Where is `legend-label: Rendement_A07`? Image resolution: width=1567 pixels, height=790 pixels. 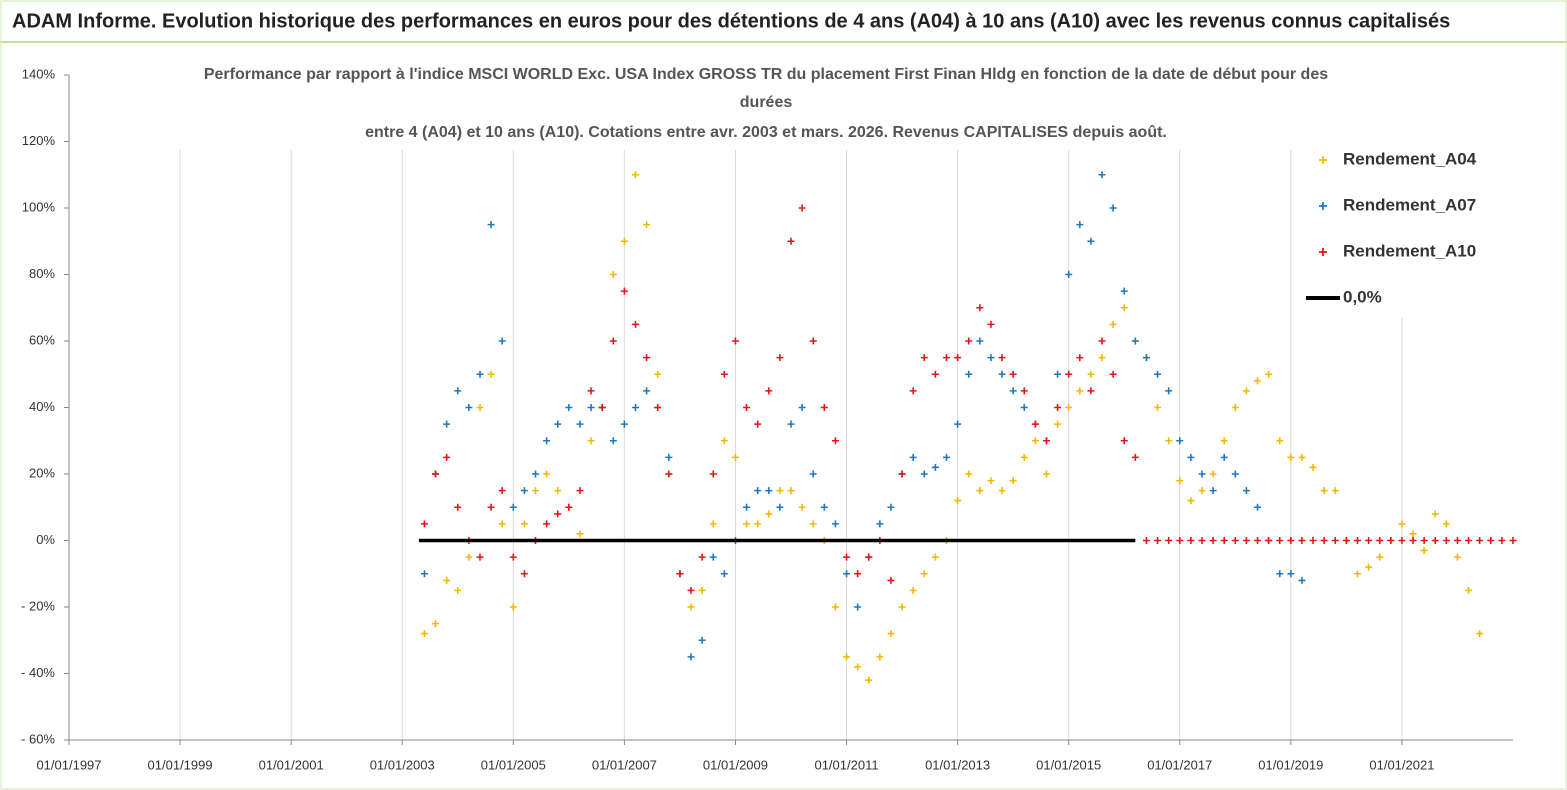 legend-label: Rendement_A07 is located at coordinates (1409, 204).